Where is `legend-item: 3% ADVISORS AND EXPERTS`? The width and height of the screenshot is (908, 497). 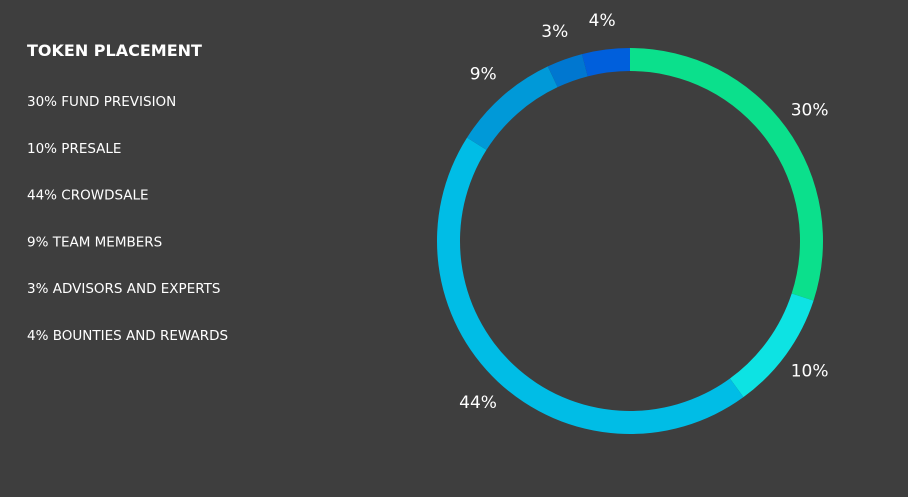 legend-item: 3% ADVISORS AND EXPERTS is located at coordinates (123, 289).